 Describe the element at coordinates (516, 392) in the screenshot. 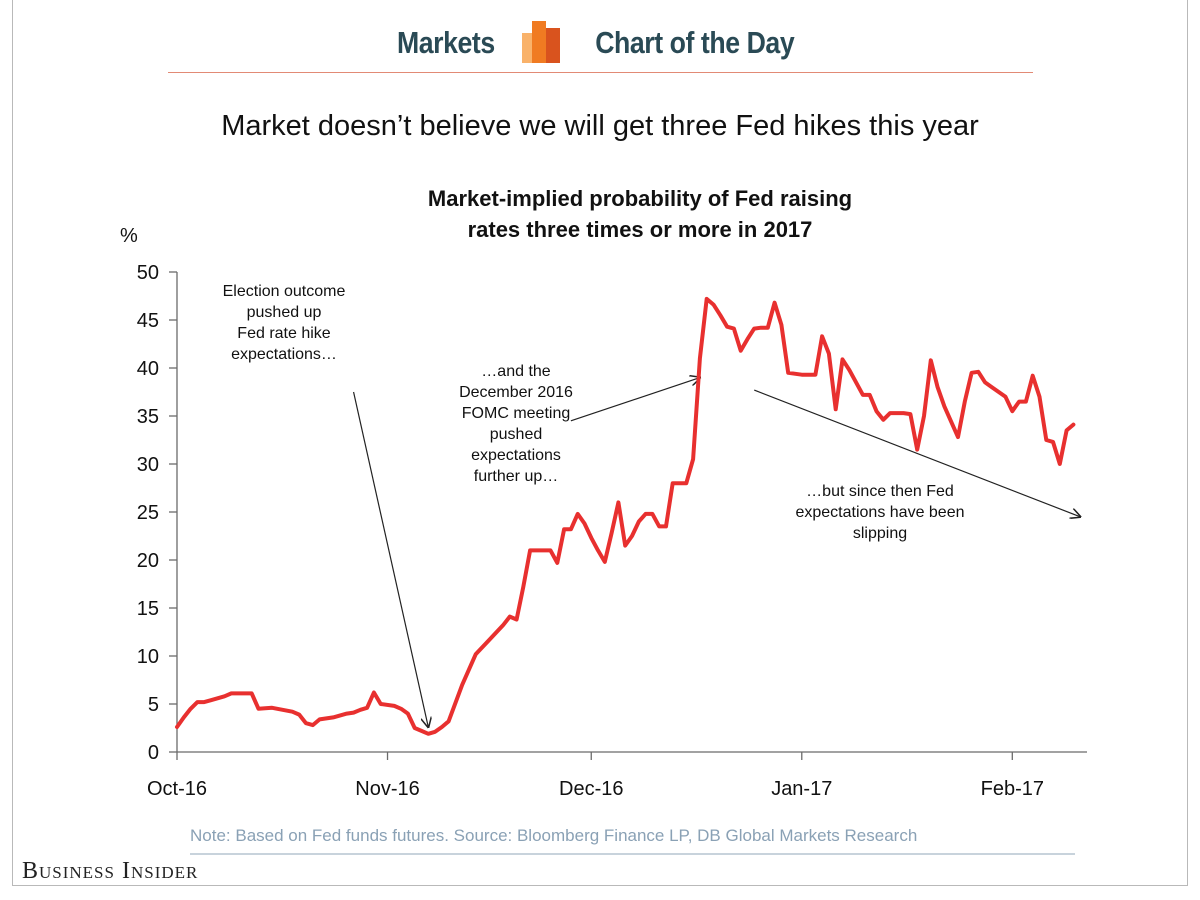

I see `annotation-line: December 2016` at that location.